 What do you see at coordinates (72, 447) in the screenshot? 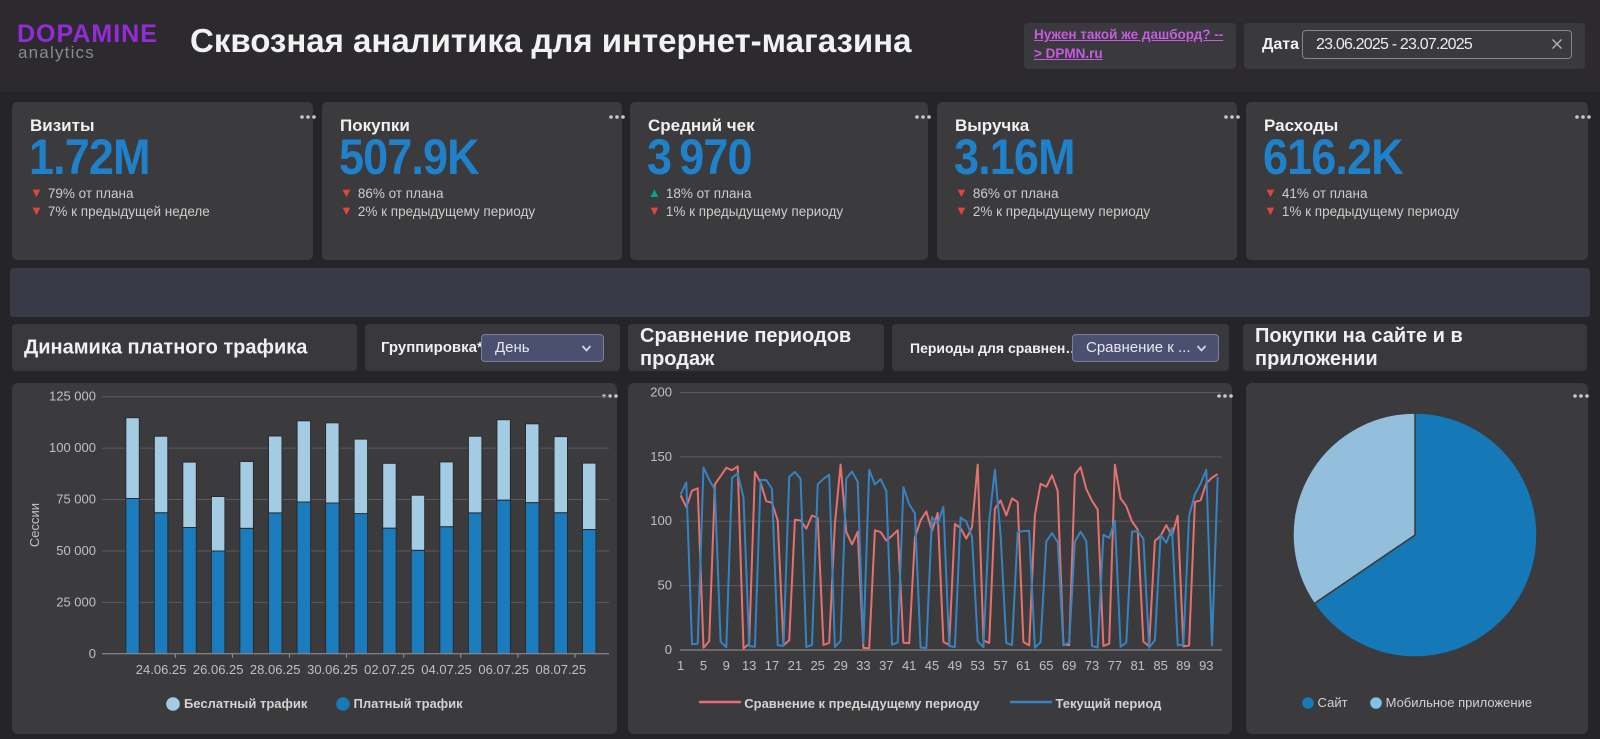
I see `svg-text: 100 000` at bounding box center [72, 447].